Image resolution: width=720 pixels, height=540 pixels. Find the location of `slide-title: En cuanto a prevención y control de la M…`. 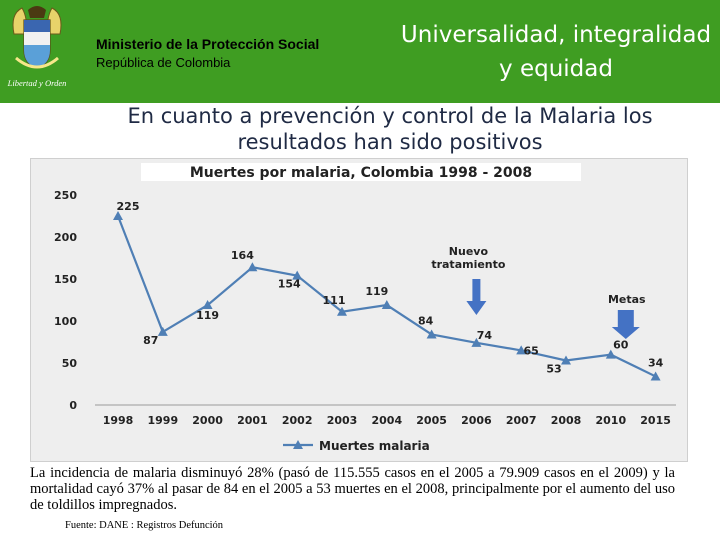

slide-title: En cuanto a prevención y control de la M… is located at coordinates (390, 129).